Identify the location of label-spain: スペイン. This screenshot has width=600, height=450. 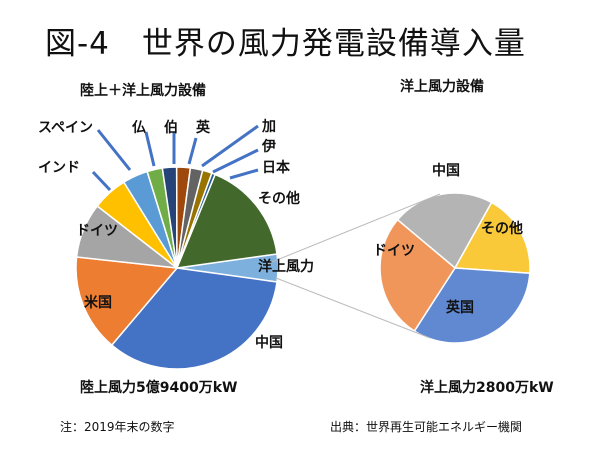
(66, 128).